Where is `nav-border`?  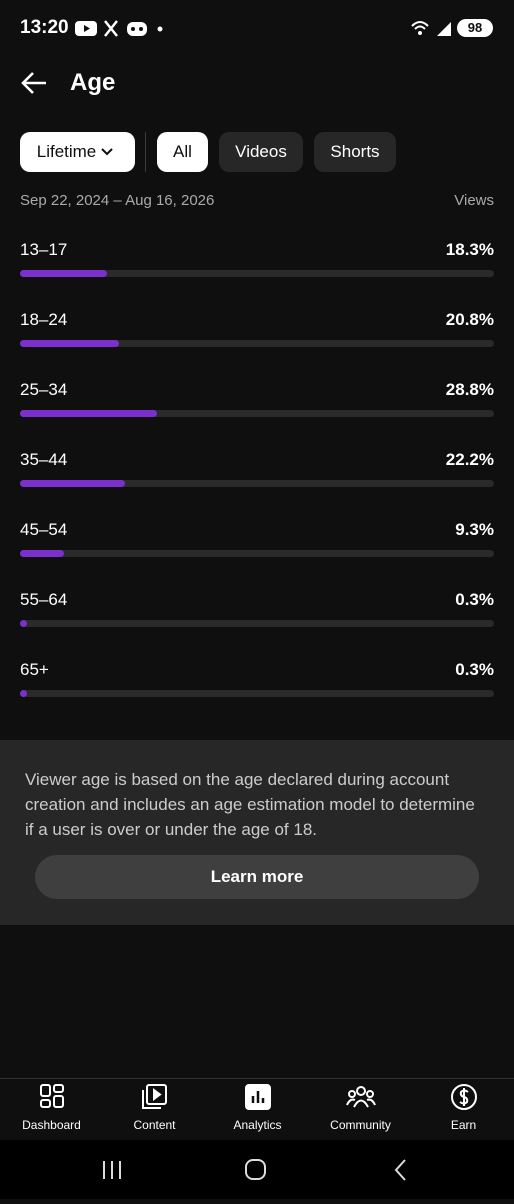
nav-border is located at coordinates (257, 1078).